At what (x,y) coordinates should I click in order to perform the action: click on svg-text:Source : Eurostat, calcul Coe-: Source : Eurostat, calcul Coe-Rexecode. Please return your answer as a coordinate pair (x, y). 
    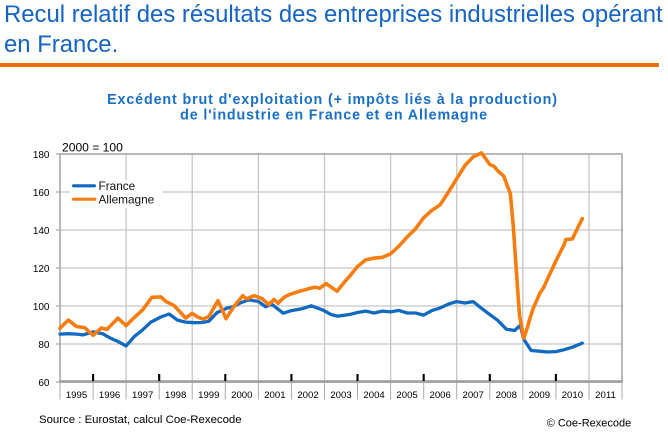
    Looking at the image, I should click on (140, 420).